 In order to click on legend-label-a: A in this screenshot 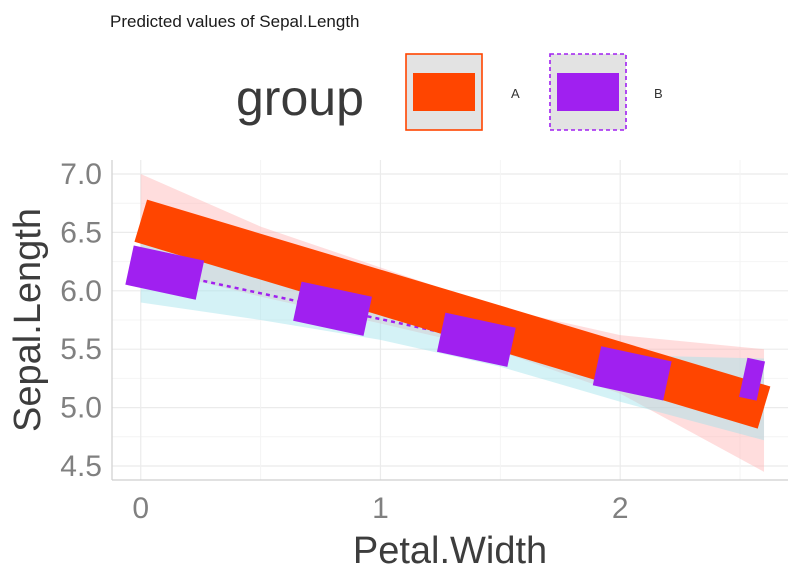, I will do `click(515, 93)`.